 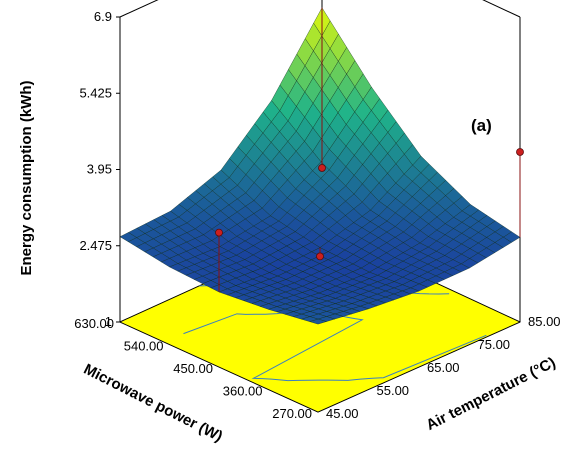 I want to click on z-tick-label: 6.9, so click(x=103, y=16).